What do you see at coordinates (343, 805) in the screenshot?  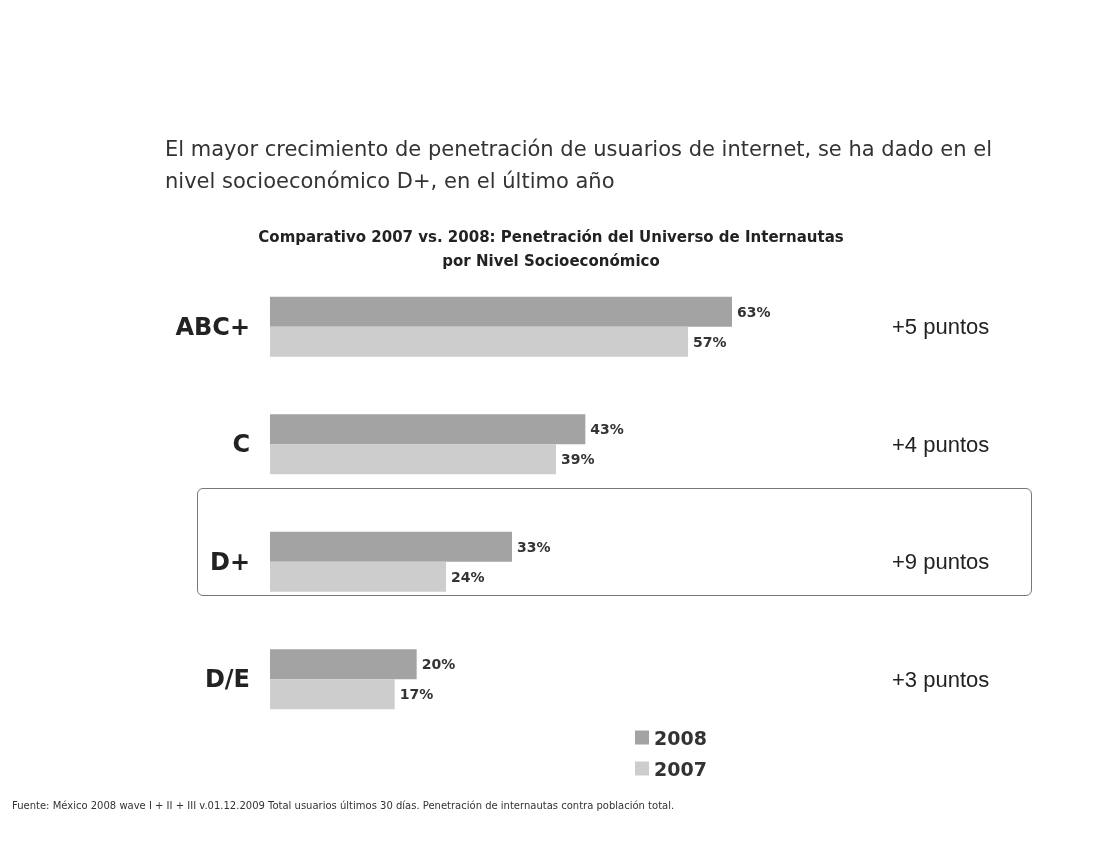 I see `source-note: Fuente: México 2008 wave I + II + III v.01.12.2009 Total usuarios últimos 30 días. Penetración de internautas contra población total.` at bounding box center [343, 805].